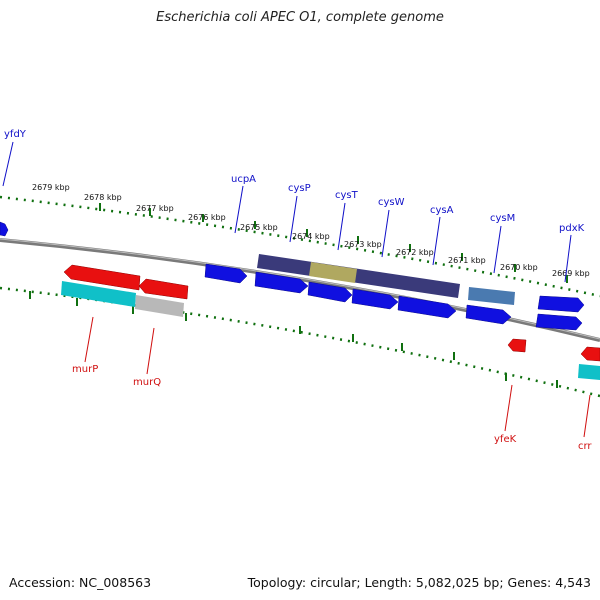 This screenshot has height=600, width=600. I want to click on gene-murQ, so click(163, 289).